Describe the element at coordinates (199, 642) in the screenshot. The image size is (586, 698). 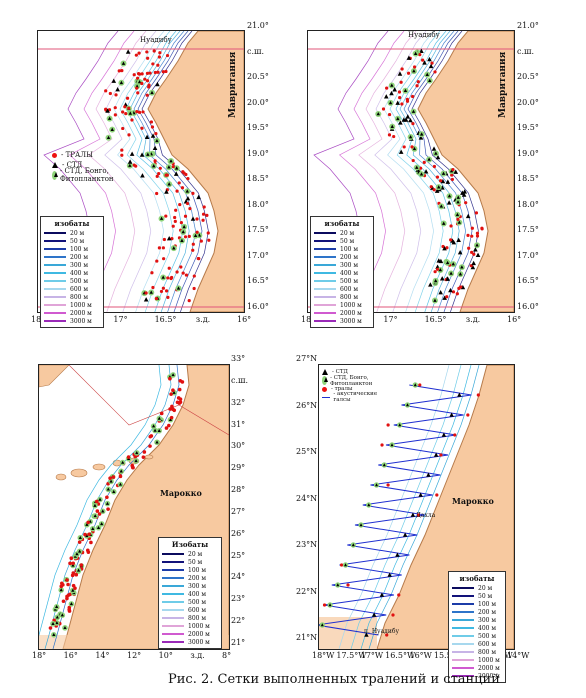
I see `isobath-label: 3000 м` at that location.